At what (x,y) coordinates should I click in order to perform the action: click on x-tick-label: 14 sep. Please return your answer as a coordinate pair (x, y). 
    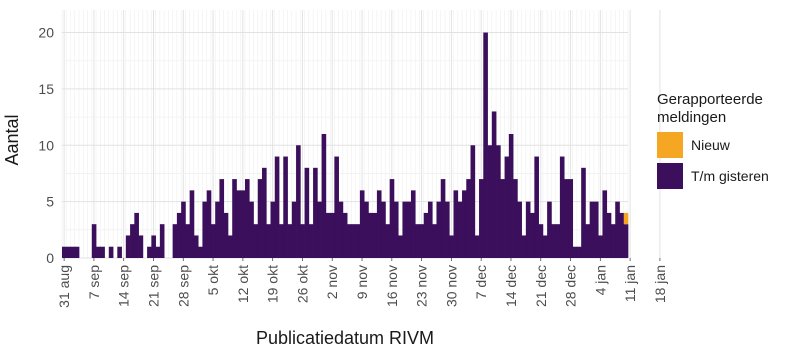
    Looking at the image, I should click on (124, 286).